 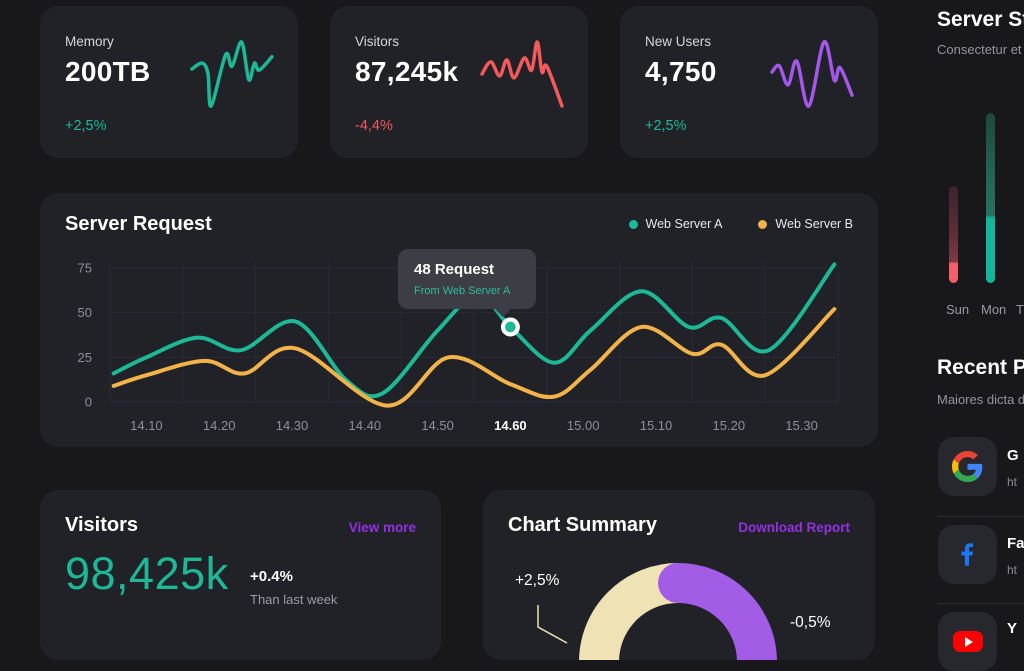 What do you see at coordinates (85, 268) in the screenshot?
I see `svg-text: 75` at bounding box center [85, 268].